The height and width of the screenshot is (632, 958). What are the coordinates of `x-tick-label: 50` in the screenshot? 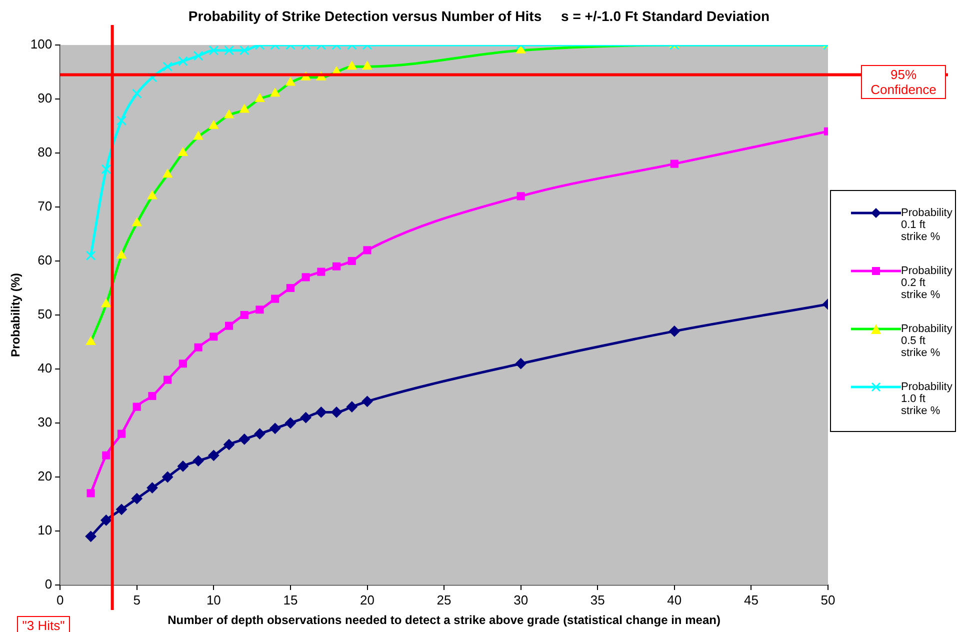 It's located at (828, 600).